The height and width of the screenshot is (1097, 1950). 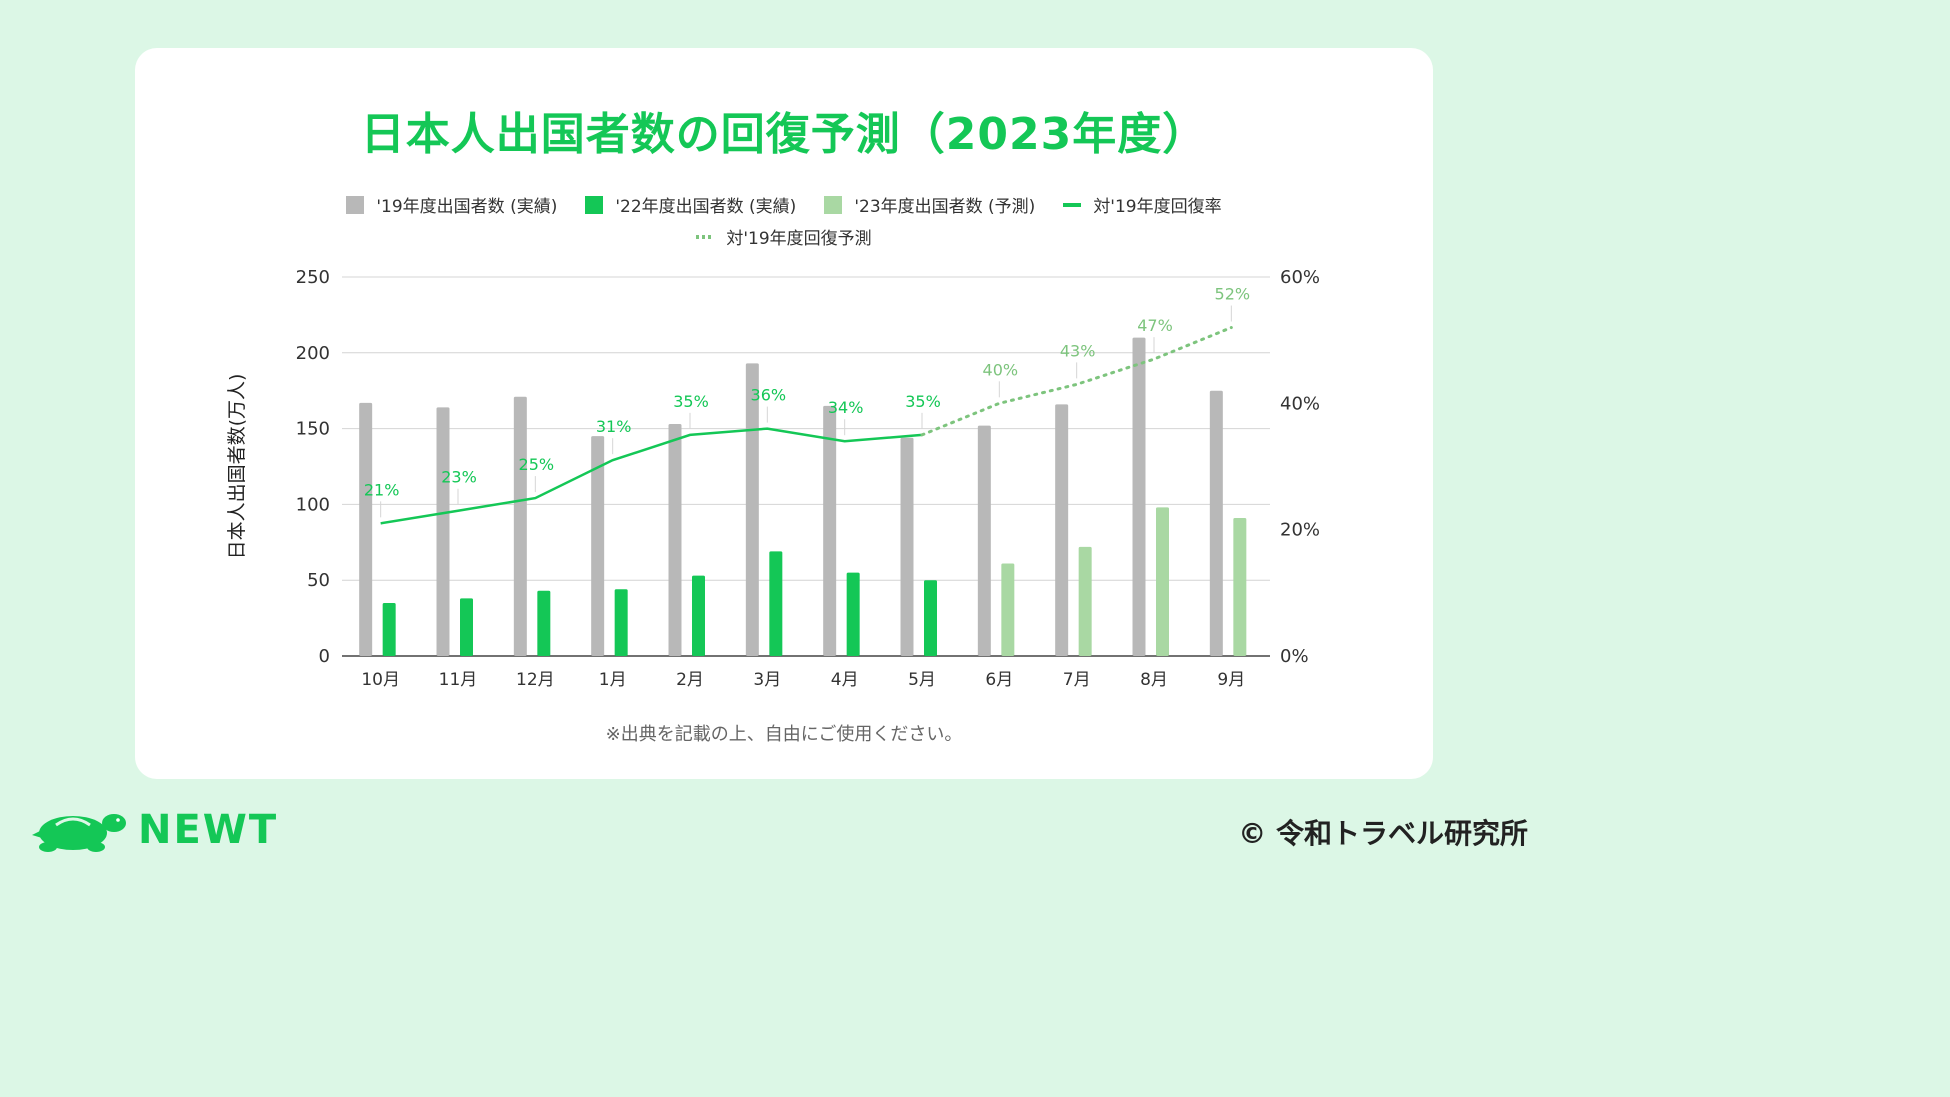 What do you see at coordinates (706, 207) in the screenshot?
I see `legend-label: '22年度出国者数 (実績)` at bounding box center [706, 207].